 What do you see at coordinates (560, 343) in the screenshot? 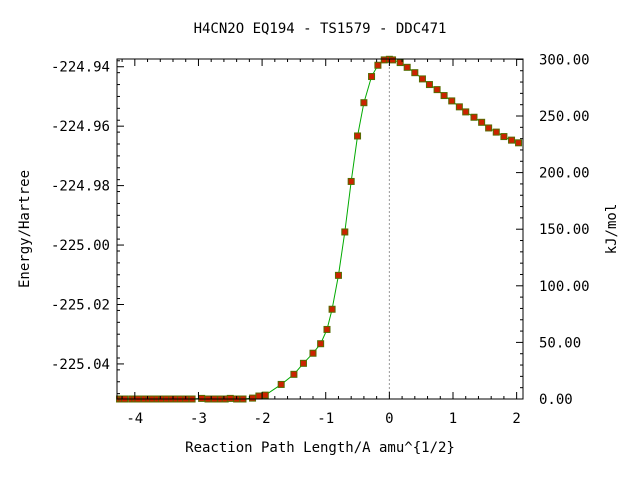
I see `y2-tick-label: 50.00` at bounding box center [560, 343].